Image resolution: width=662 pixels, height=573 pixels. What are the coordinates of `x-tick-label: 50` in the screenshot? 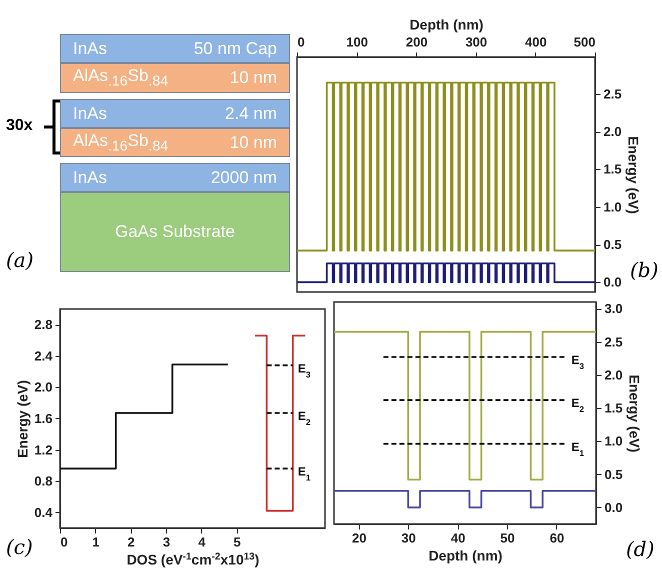 It's located at (507, 538).